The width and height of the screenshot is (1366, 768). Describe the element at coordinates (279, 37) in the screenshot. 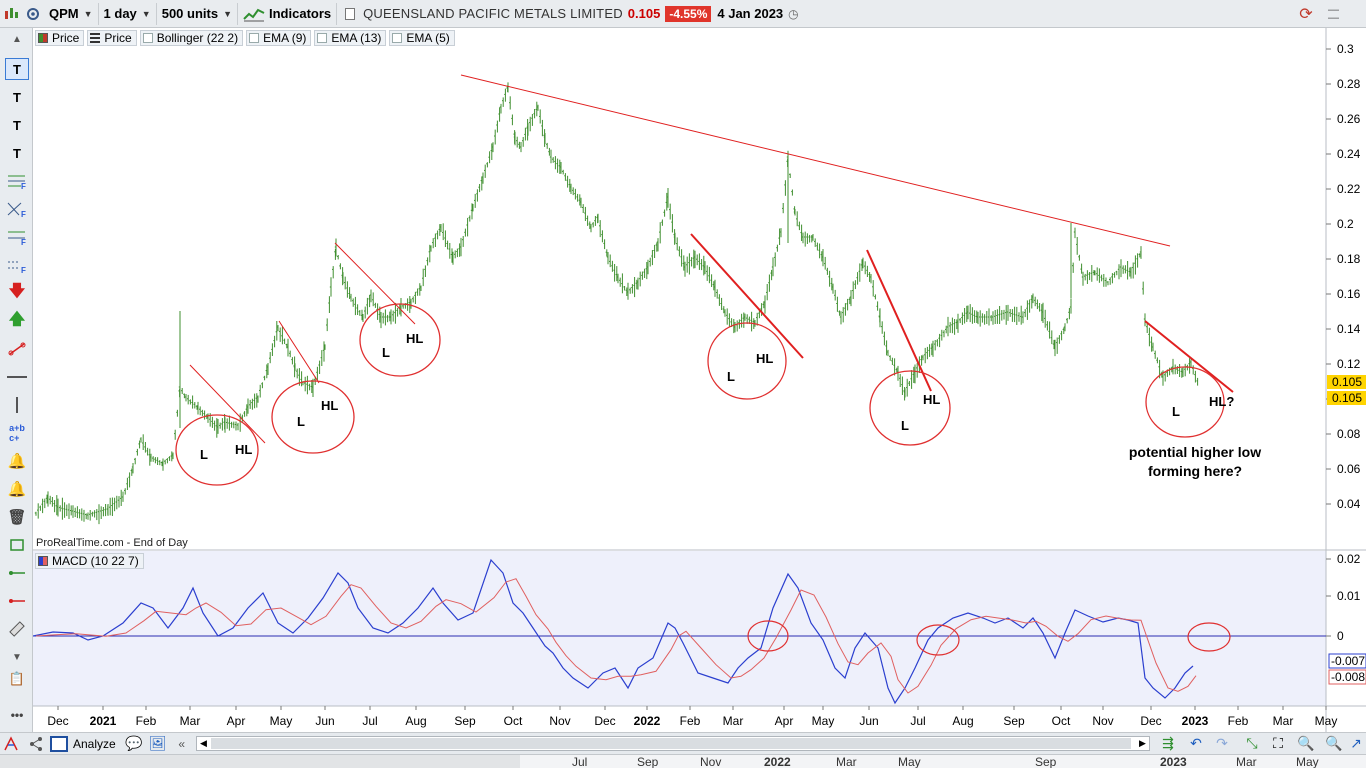

I see `legend-ema-9: EMA (9)` at that location.